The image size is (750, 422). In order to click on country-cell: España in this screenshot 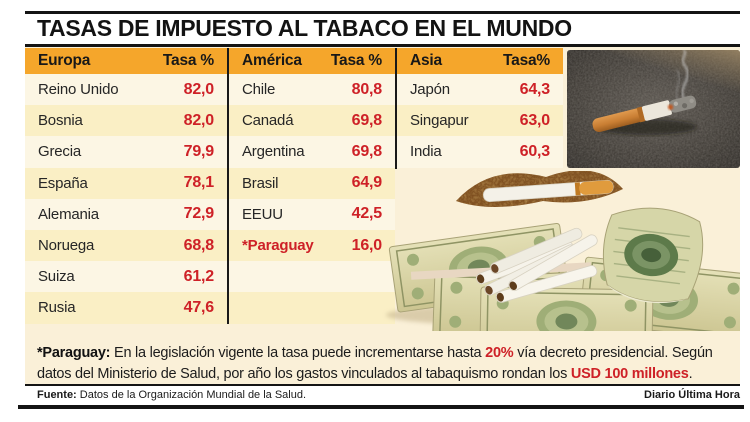, I will do `click(63, 183)`.